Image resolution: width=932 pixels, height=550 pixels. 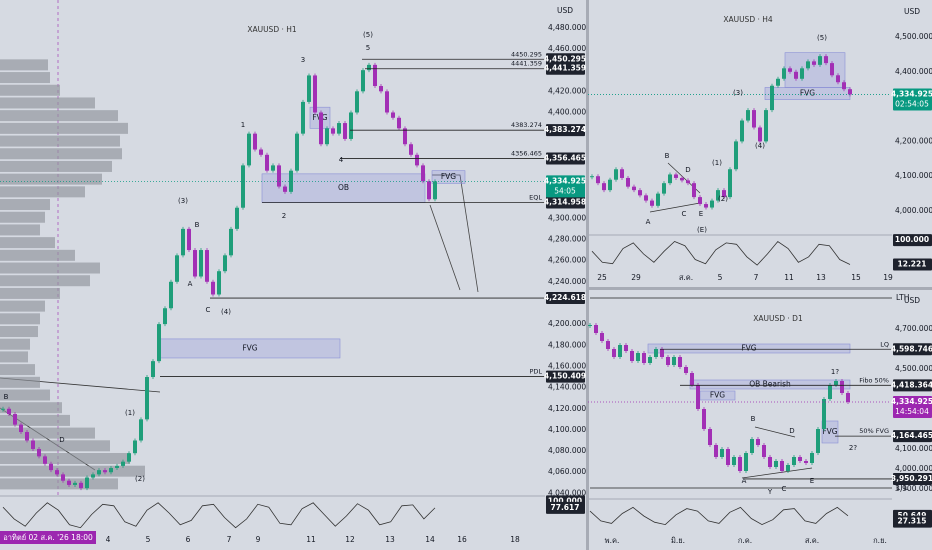 I want to click on level-label: 4450.295, so click(x=526, y=54).